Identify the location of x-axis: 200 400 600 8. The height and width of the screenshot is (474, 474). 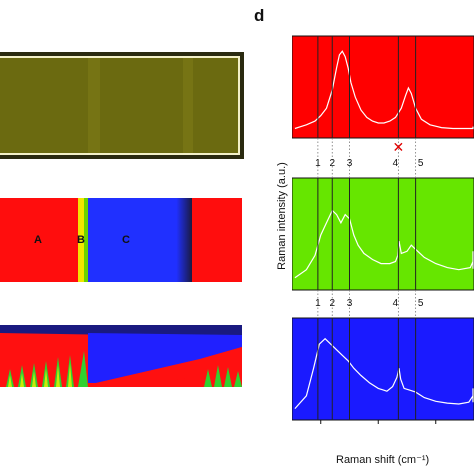
(393, 424).